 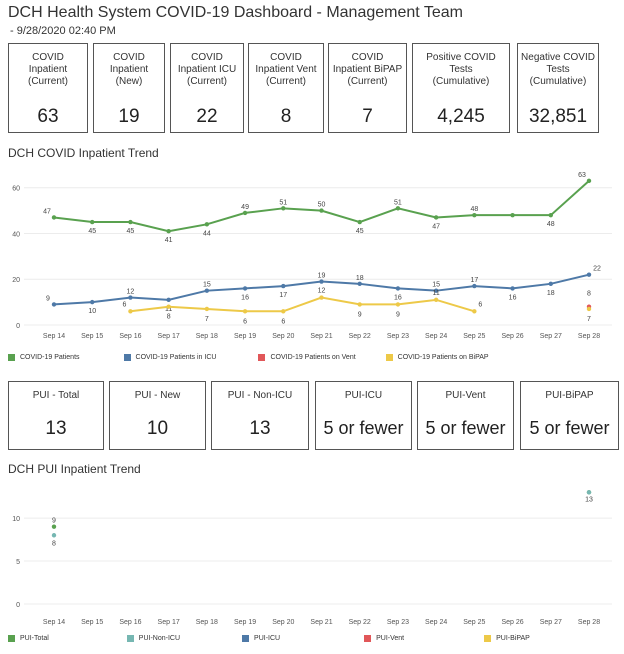 I want to click on kpi-covid-inpatient-current: COVID Inpatient (Current) 63, so click(x=48, y=88).